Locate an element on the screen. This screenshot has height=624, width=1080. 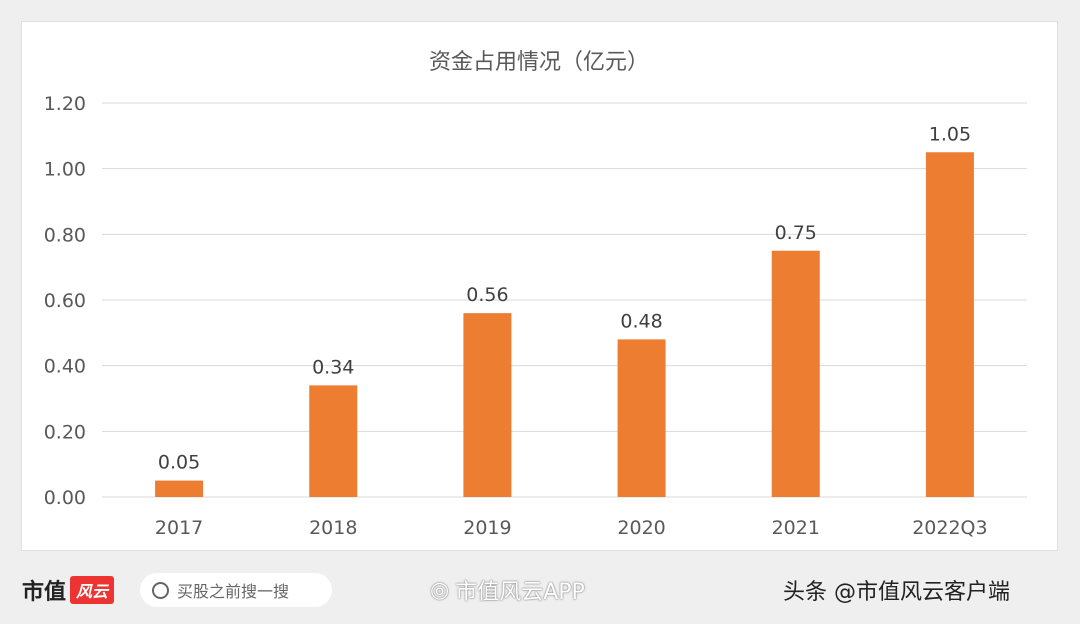
search-placeholder: 买股之前搜一搜 is located at coordinates (233, 591).